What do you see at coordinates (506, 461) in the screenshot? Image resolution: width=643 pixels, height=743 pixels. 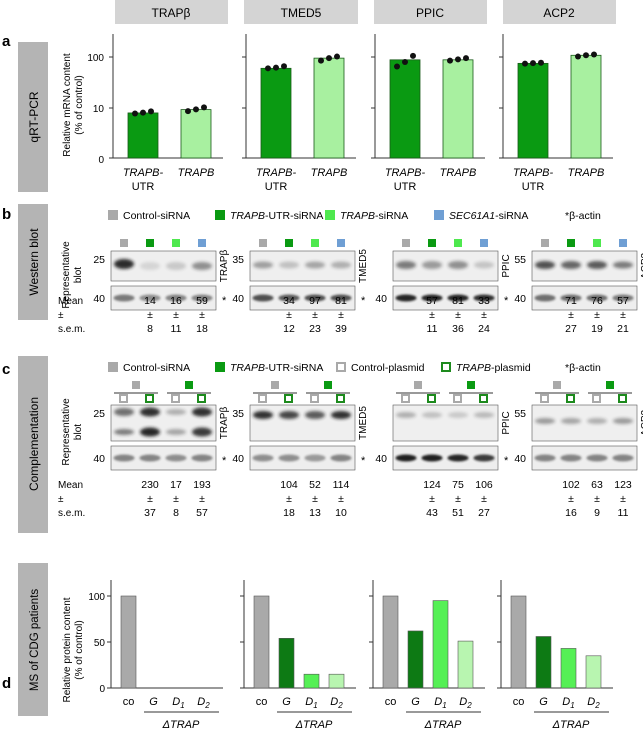 I see `blot-asterisk: *` at bounding box center [506, 461].